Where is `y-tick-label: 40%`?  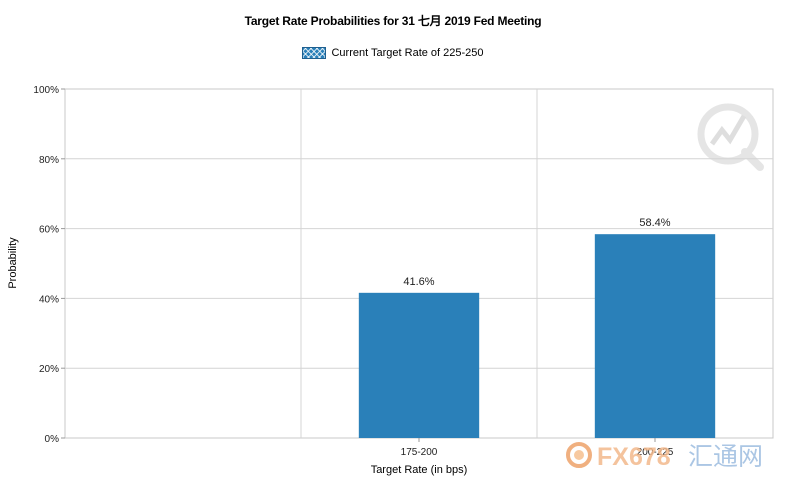 y-tick-label: 40% is located at coordinates (49, 299).